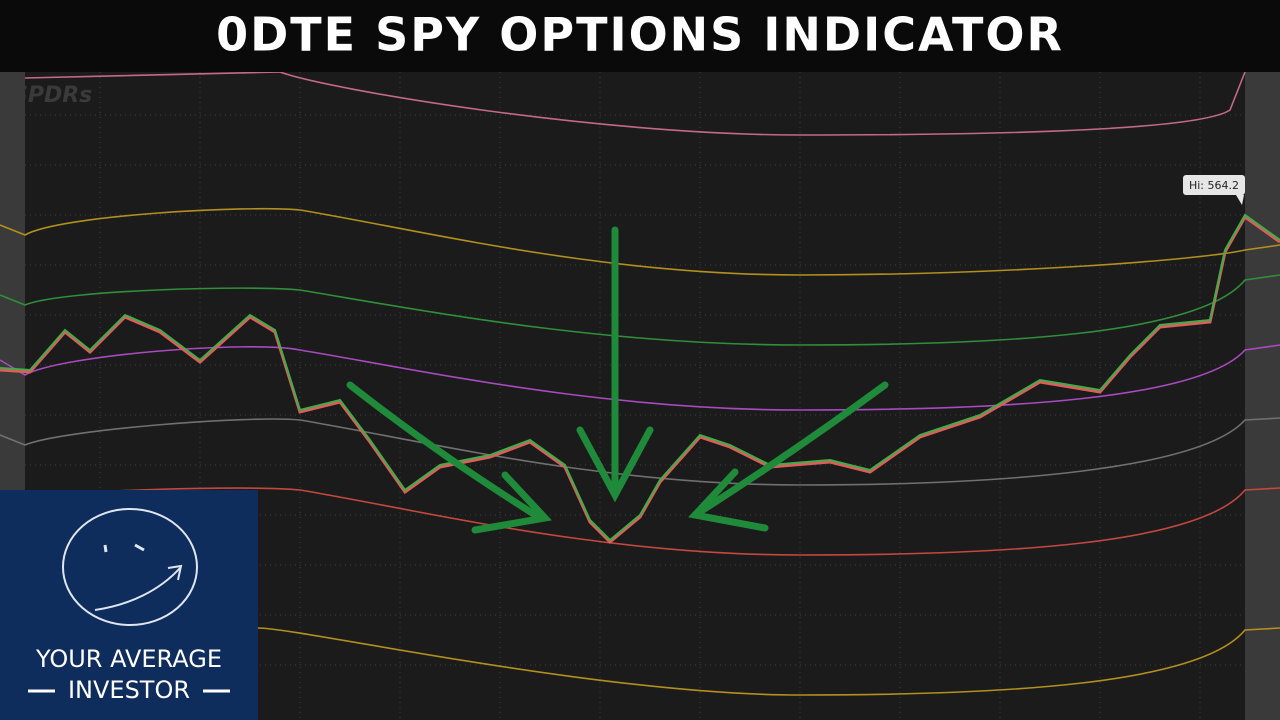 This screenshot has height=720, width=1280. I want to click on label-box, so click(1214, 185).